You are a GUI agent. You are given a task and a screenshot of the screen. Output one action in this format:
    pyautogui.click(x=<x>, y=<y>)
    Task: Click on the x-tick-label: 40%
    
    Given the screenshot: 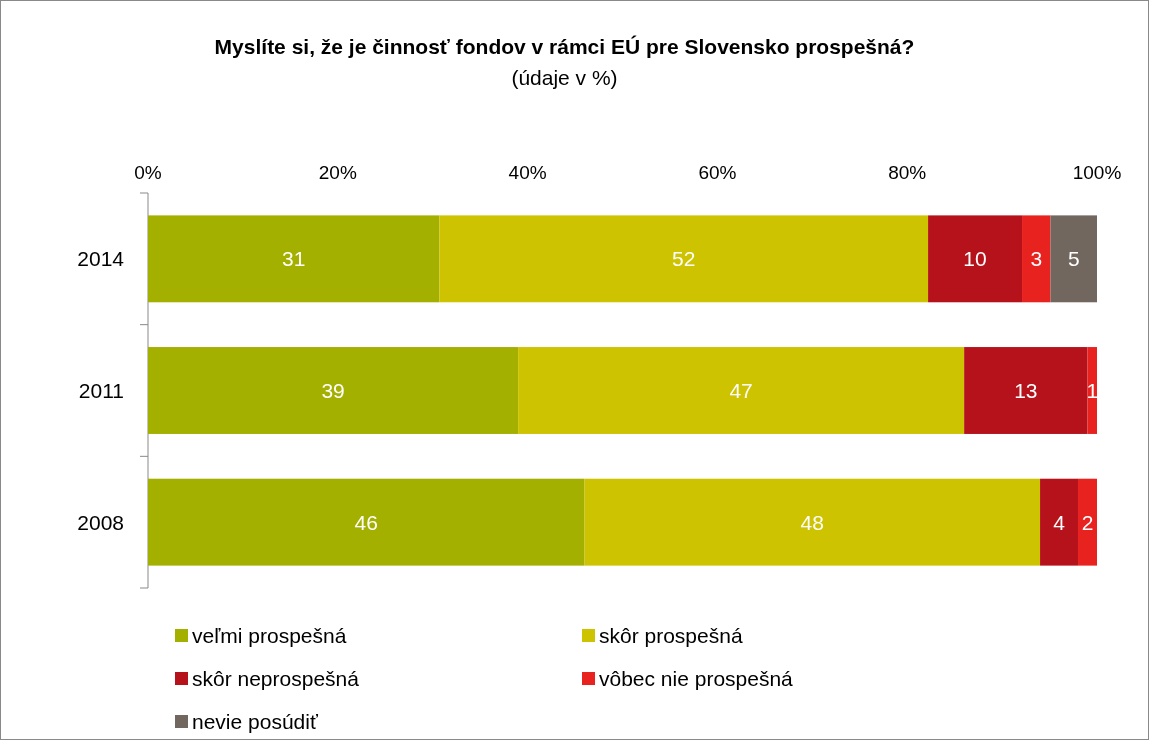 What is the action you would take?
    pyautogui.click(x=527, y=172)
    